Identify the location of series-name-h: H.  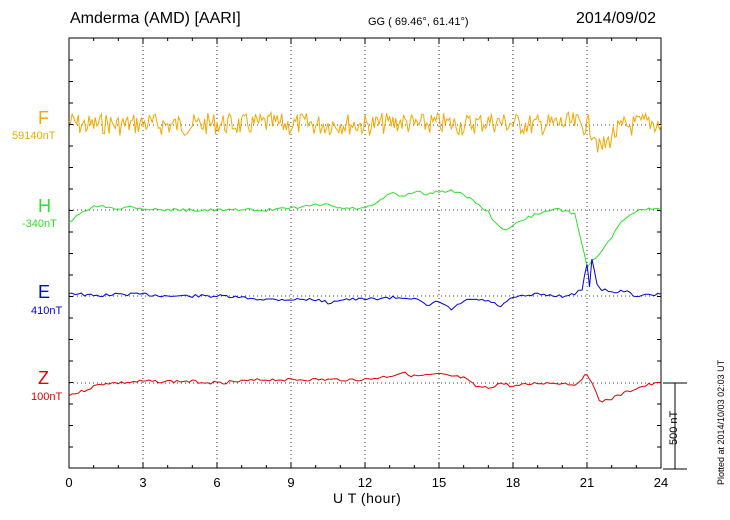
(44, 206).